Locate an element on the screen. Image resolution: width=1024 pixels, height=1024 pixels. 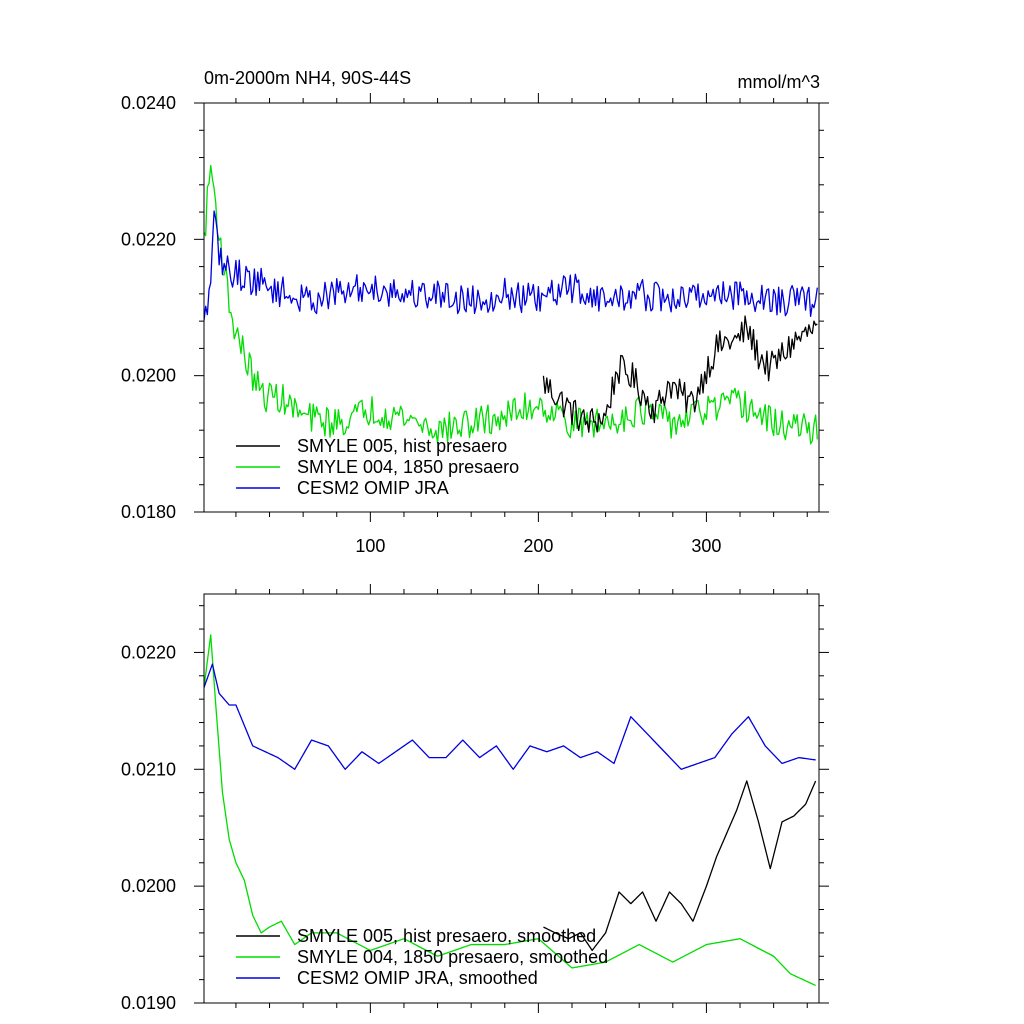
y-tick-label: 0.0210 is located at coordinates (148, 769).